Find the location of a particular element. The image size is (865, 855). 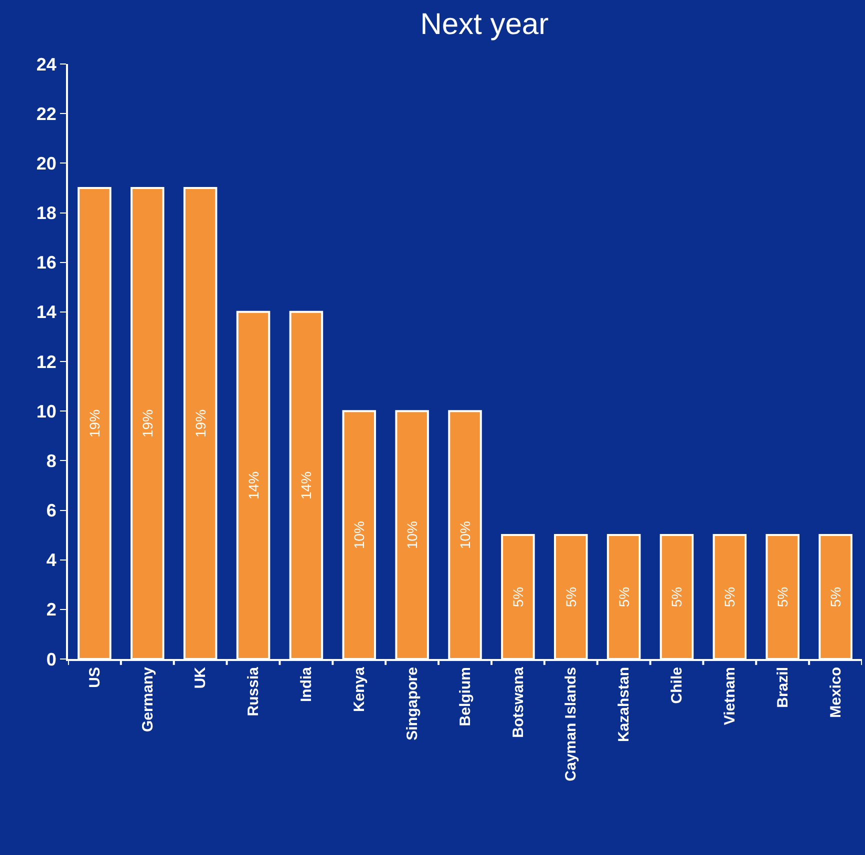

y-tick-label: 20 is located at coordinates (46, 163).